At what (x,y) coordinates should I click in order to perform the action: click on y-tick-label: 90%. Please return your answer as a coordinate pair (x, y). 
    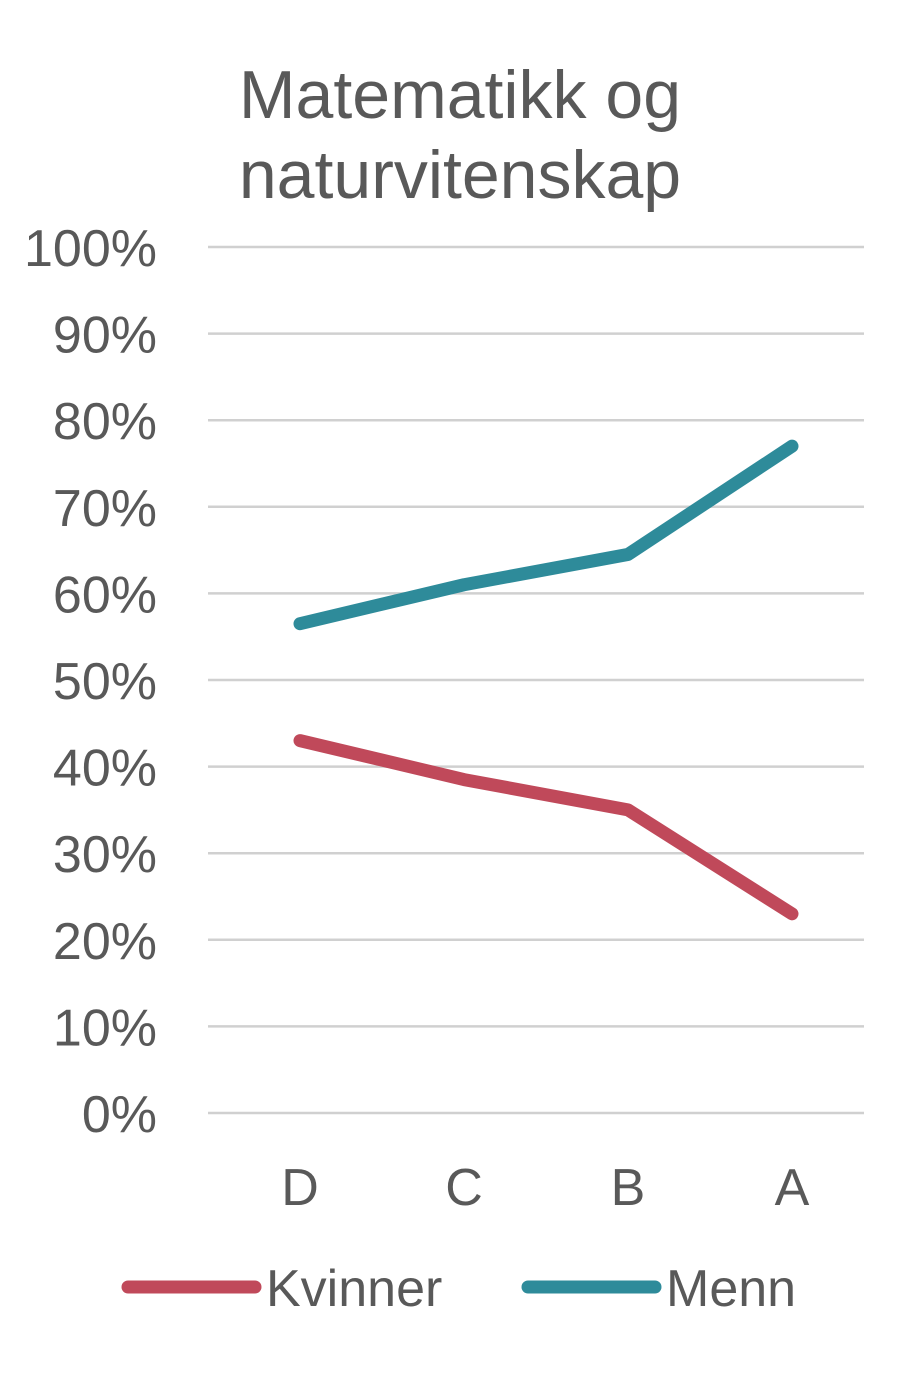
    Looking at the image, I should click on (105, 336).